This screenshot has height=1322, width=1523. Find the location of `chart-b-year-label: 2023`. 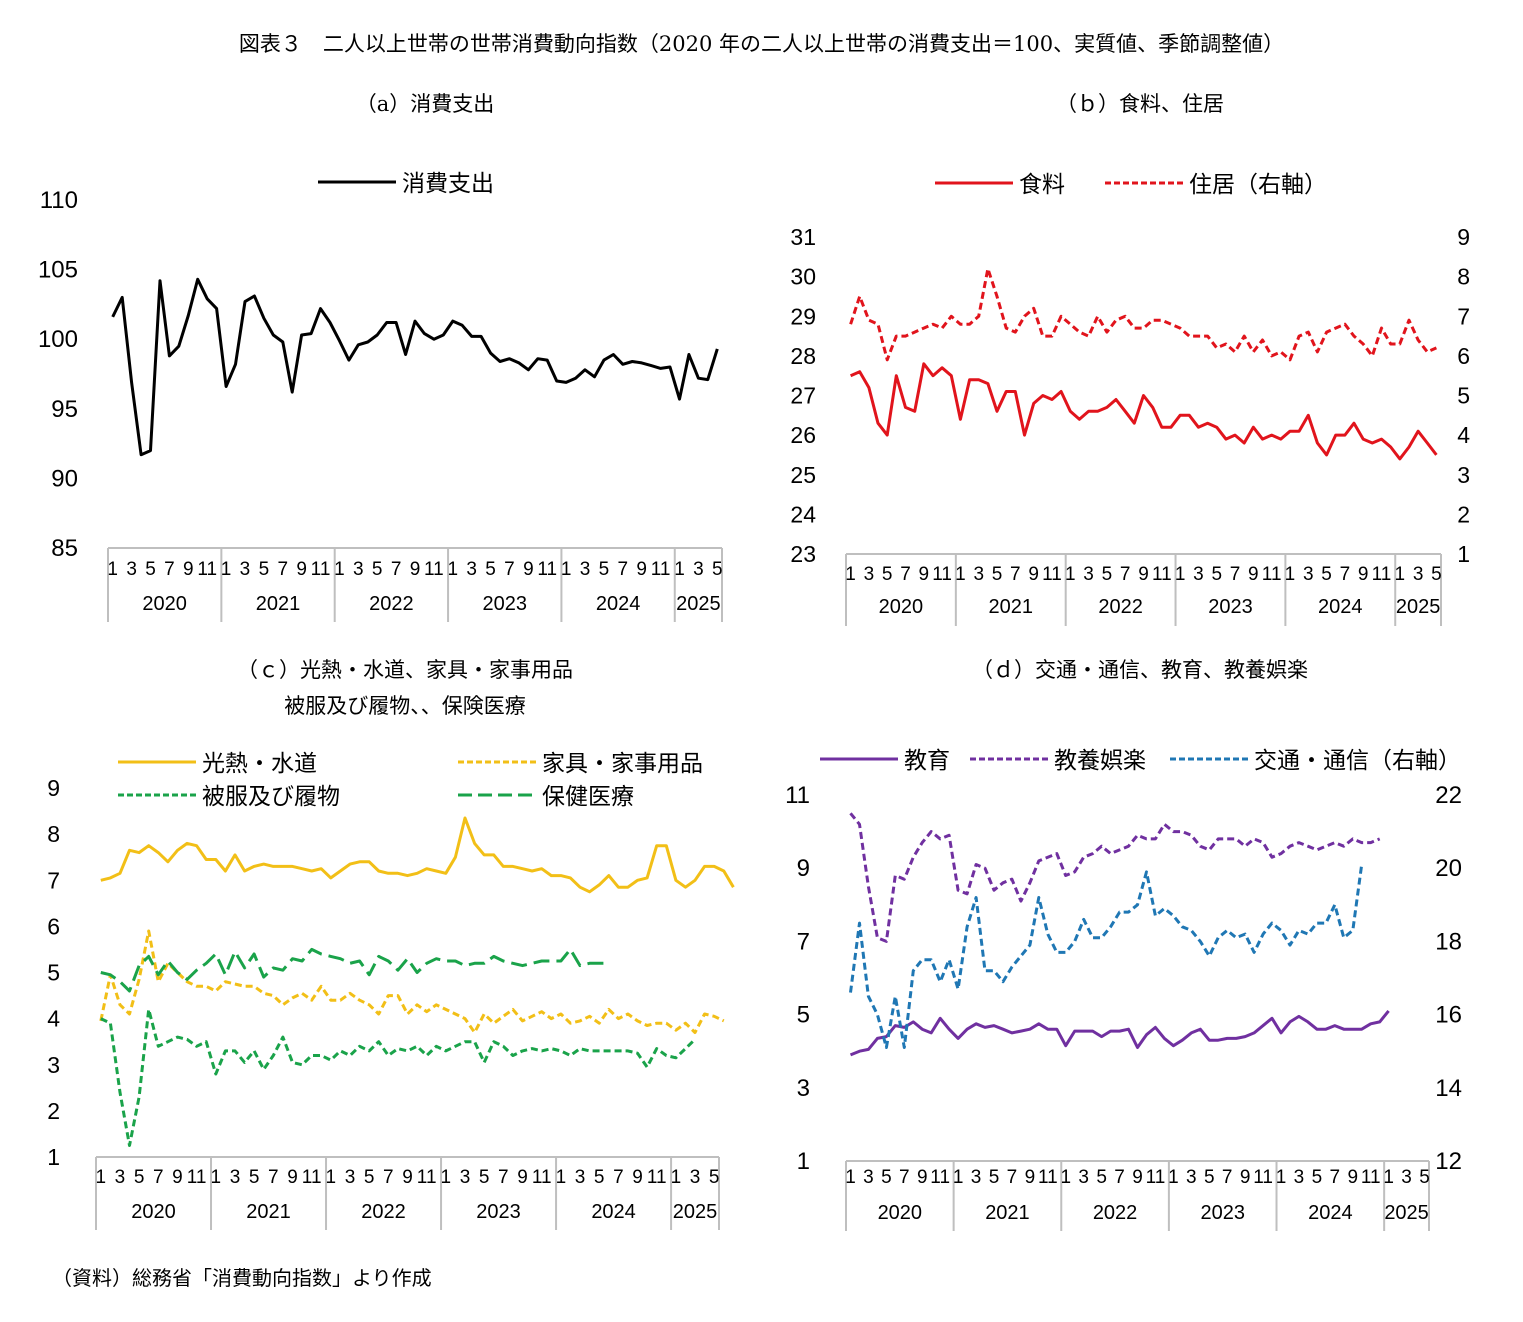

chart-b-year-label: 2023 is located at coordinates (1230, 607).